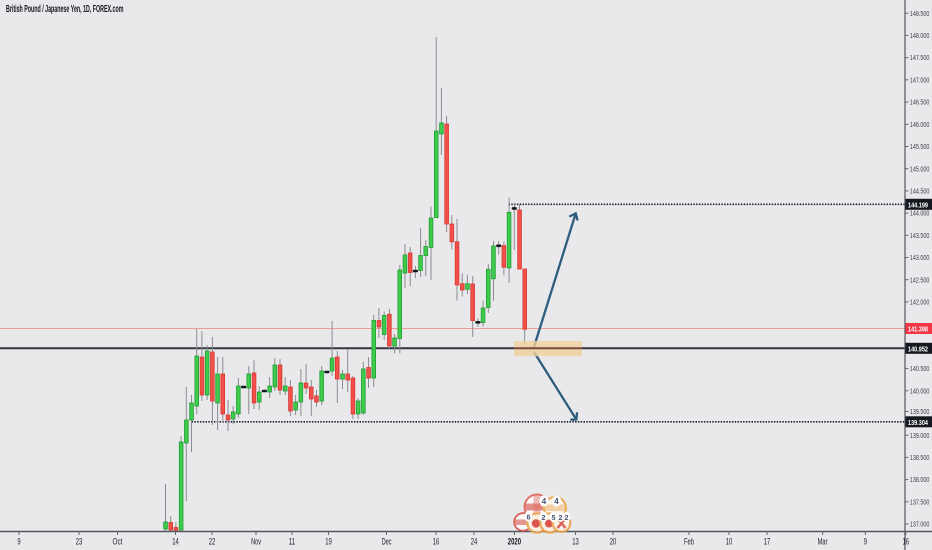 The image size is (932, 550). What do you see at coordinates (920, 191) in the screenshot?
I see `svg-text: 144.500` at bounding box center [920, 191].